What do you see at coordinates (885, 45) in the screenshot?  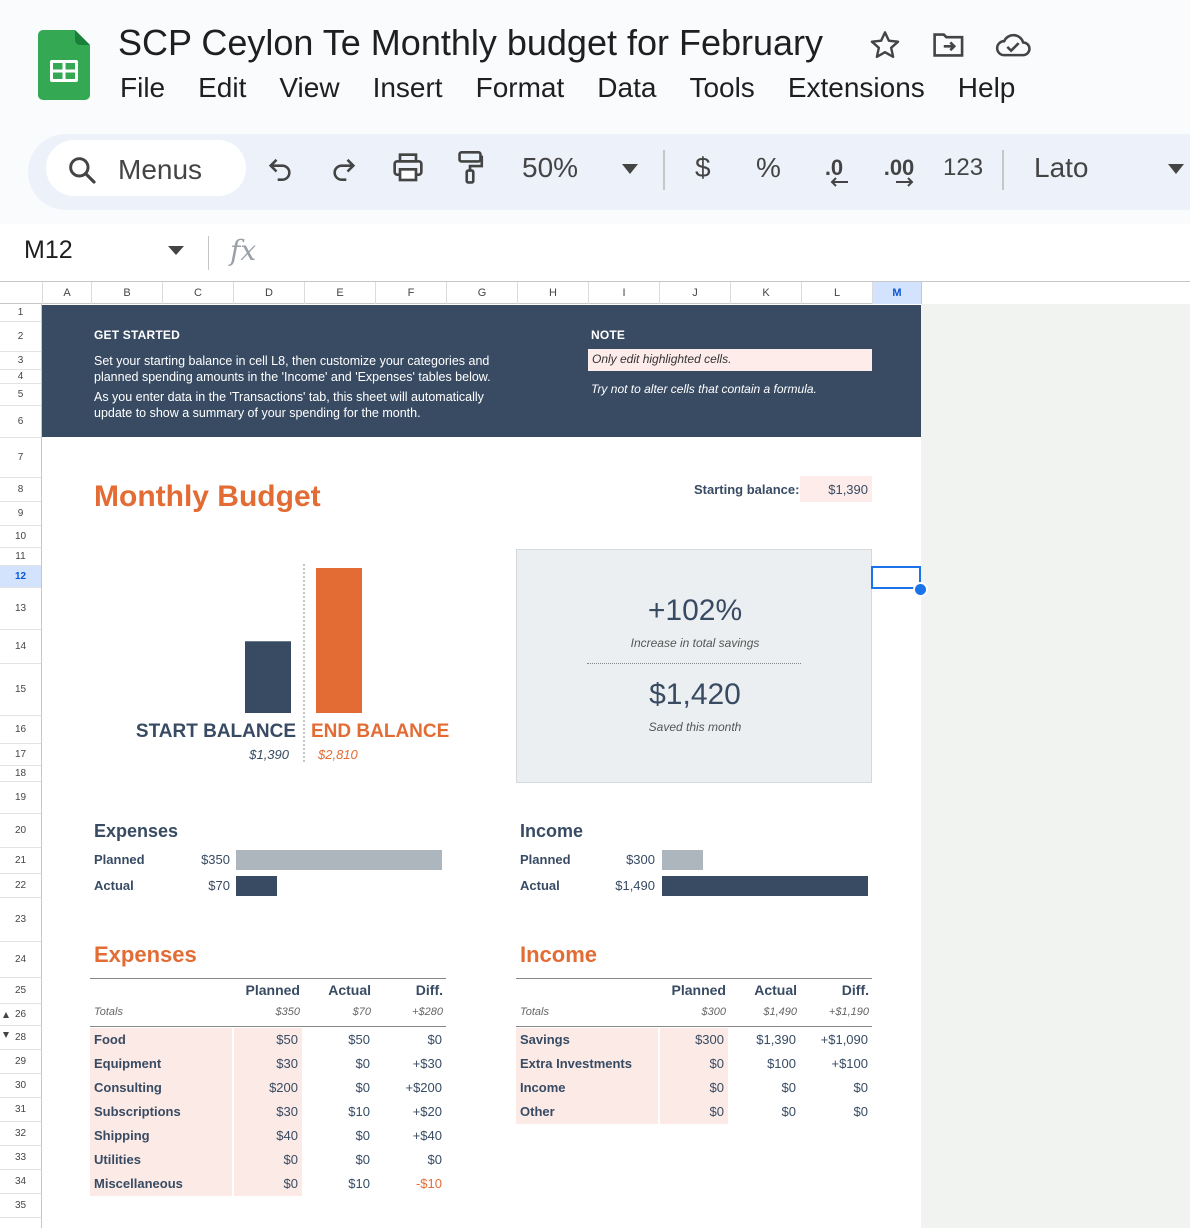 I see `star-icon` at bounding box center [885, 45].